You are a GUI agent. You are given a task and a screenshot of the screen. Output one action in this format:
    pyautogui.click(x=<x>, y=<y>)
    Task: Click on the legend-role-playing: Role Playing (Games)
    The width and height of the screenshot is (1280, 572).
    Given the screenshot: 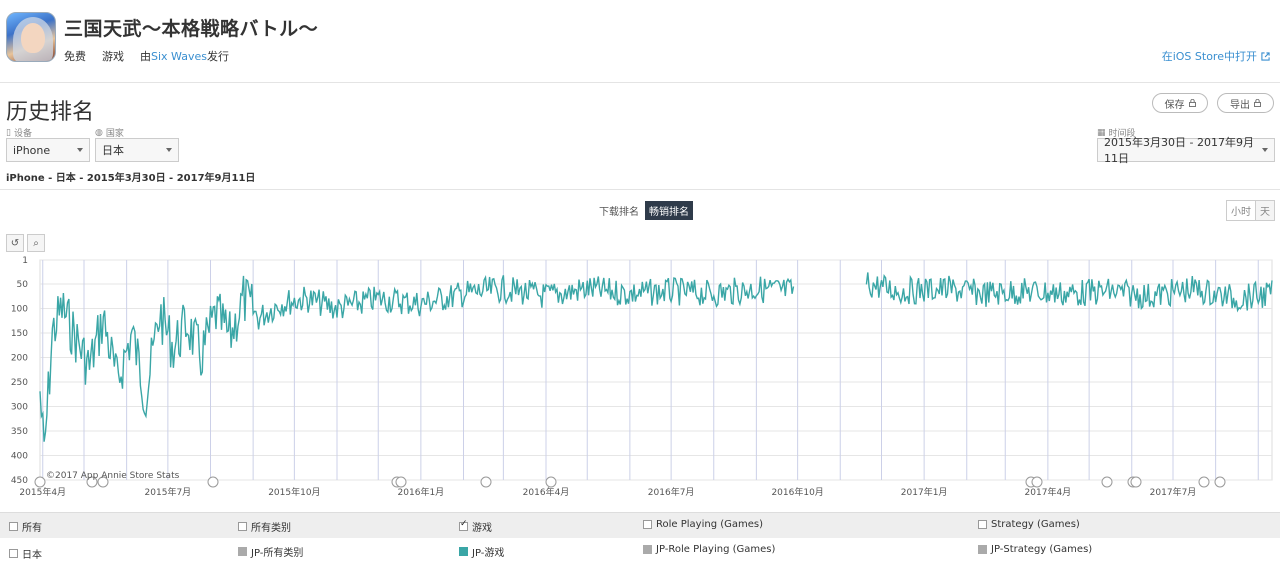 What is the action you would take?
    pyautogui.click(x=703, y=524)
    